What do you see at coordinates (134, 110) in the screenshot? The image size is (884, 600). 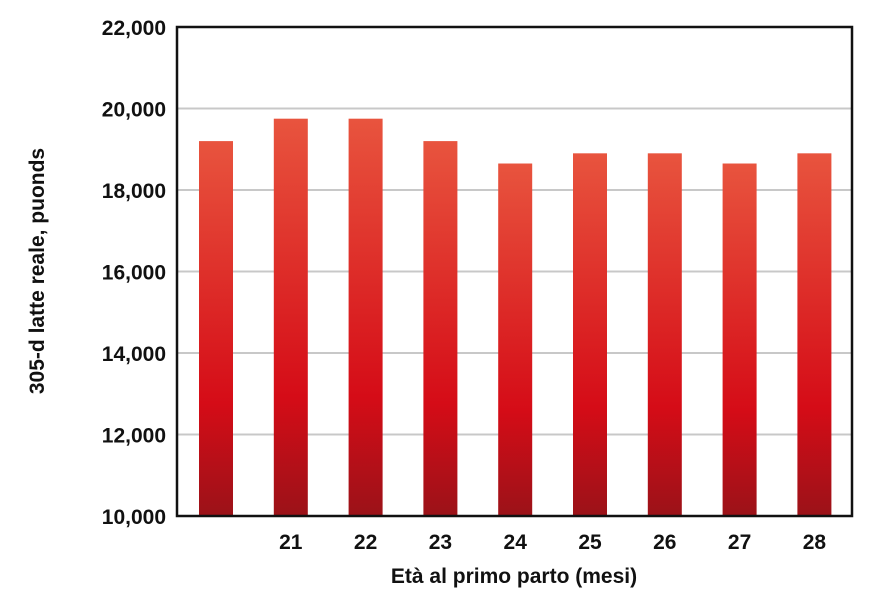 I see `y-tick-label: 20,000` at bounding box center [134, 110].